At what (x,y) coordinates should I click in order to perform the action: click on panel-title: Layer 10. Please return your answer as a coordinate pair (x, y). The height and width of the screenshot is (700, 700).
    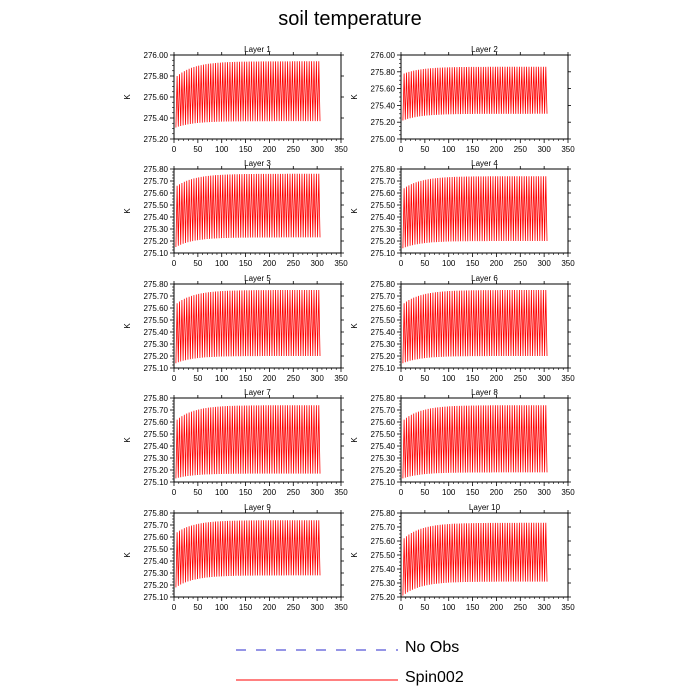
    Looking at the image, I should click on (485, 507).